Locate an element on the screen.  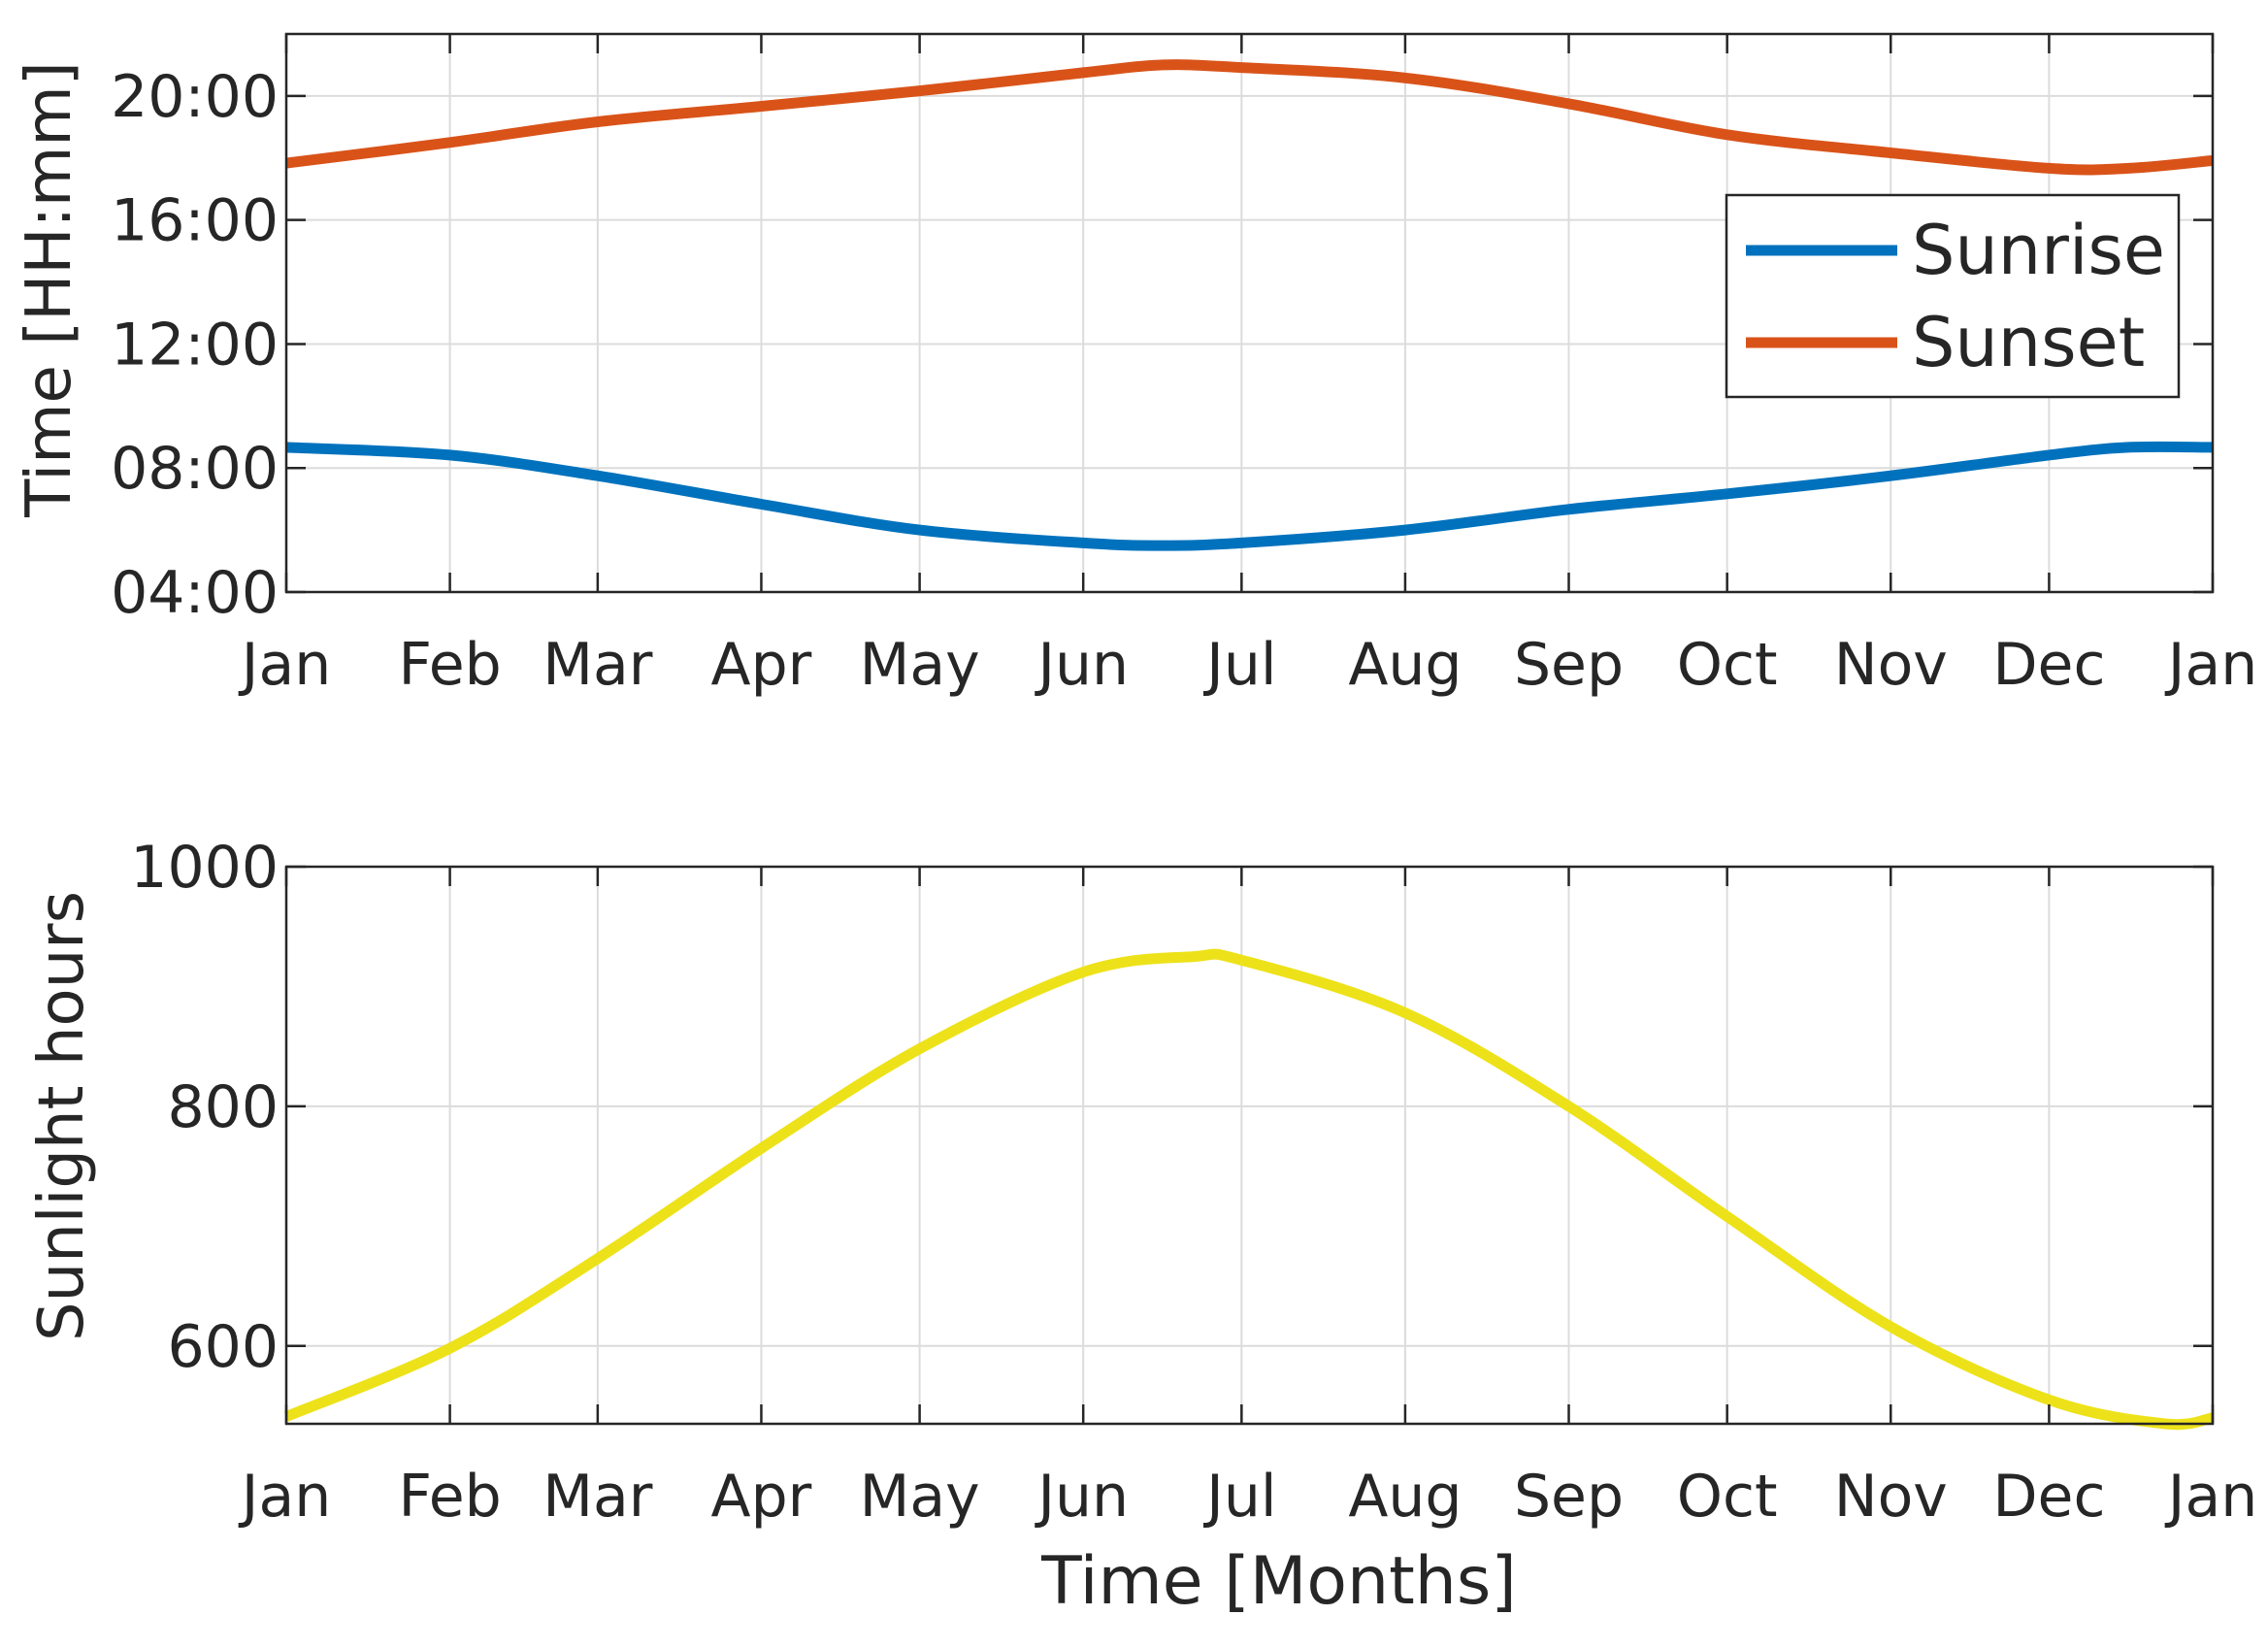
sunrise-line is located at coordinates (1249, 496).